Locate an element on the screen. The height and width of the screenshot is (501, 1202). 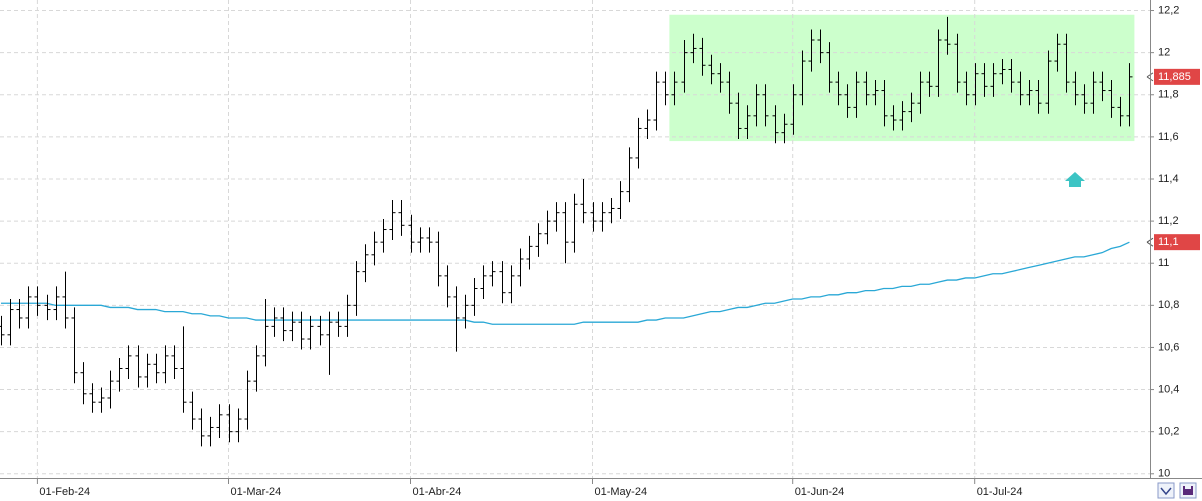
zoom-icon is located at coordinates (1166, 491).